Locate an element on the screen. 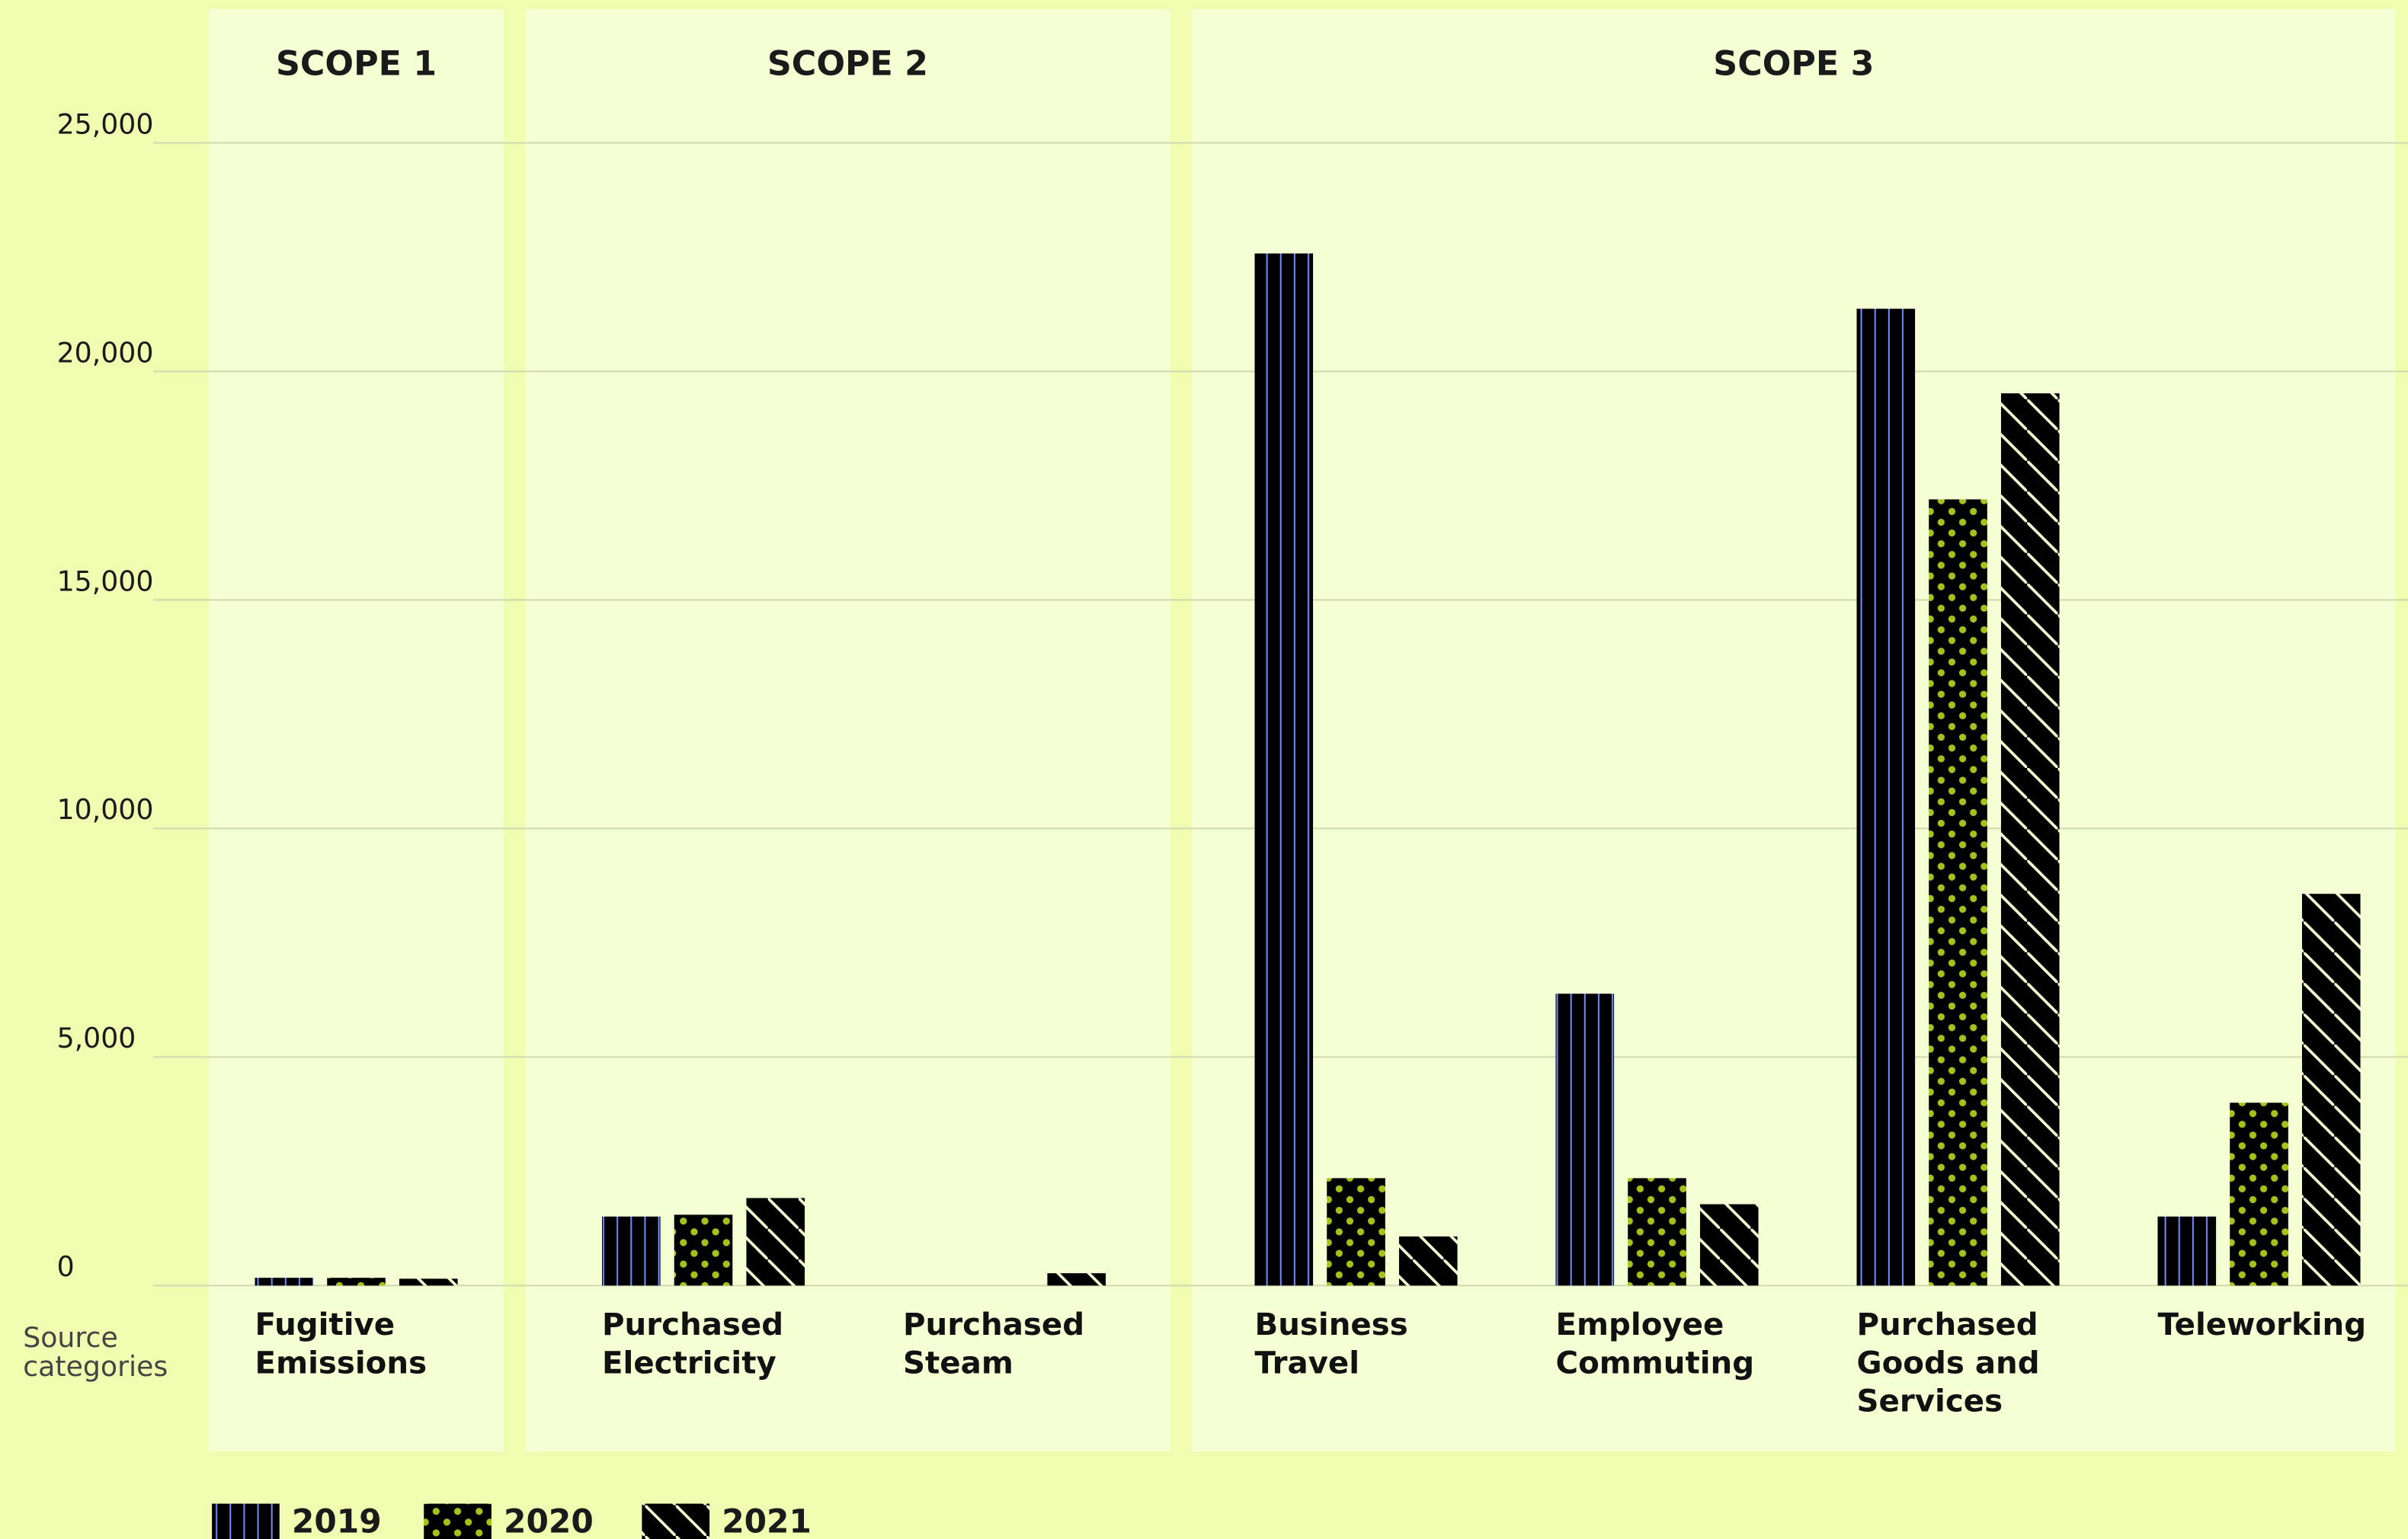  y-tick-label: 5,000 is located at coordinates (96, 1038).